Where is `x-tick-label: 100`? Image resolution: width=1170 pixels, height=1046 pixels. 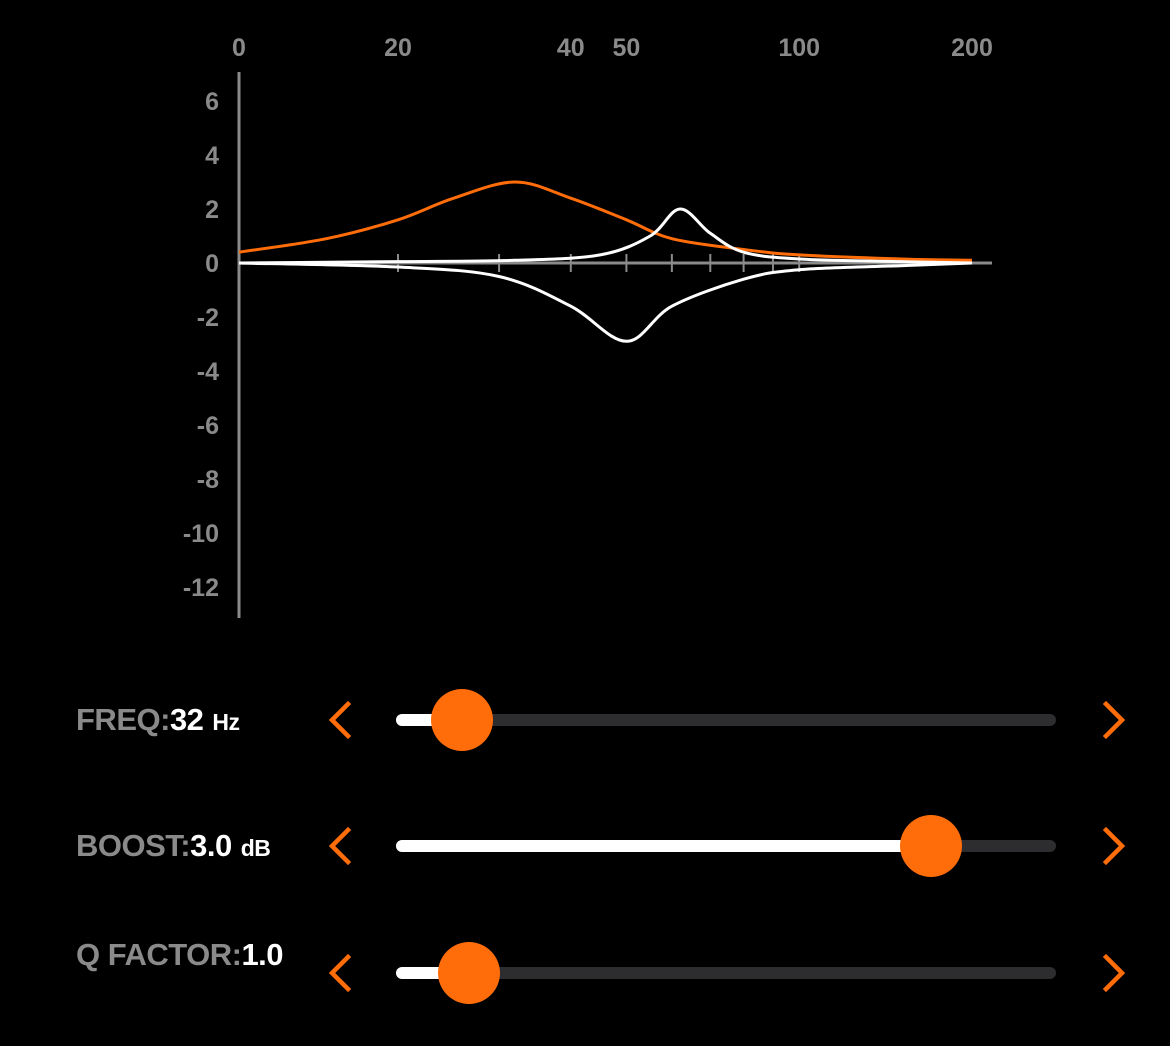 x-tick-label: 100 is located at coordinates (799, 48).